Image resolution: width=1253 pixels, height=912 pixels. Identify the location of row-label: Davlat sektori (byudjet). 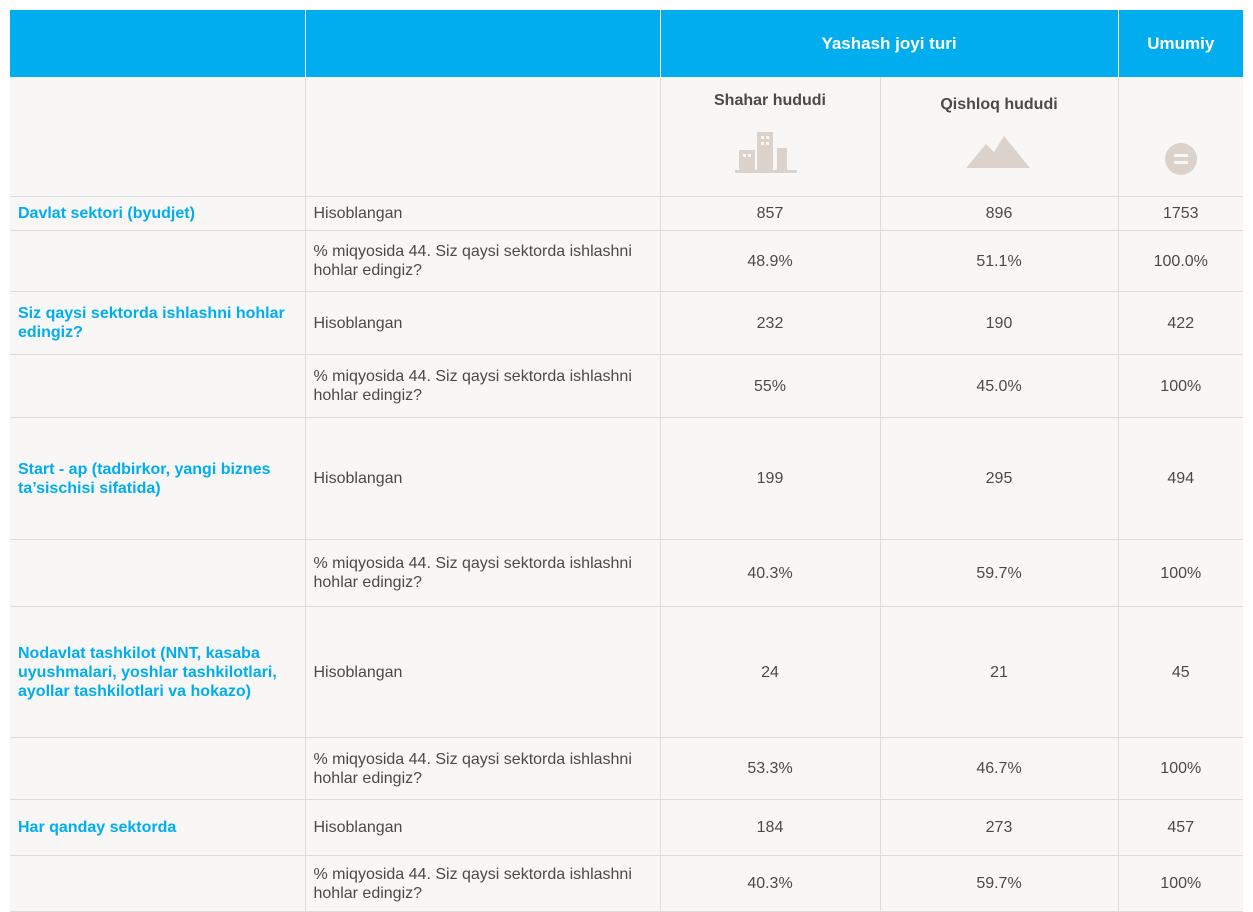
(157, 213).